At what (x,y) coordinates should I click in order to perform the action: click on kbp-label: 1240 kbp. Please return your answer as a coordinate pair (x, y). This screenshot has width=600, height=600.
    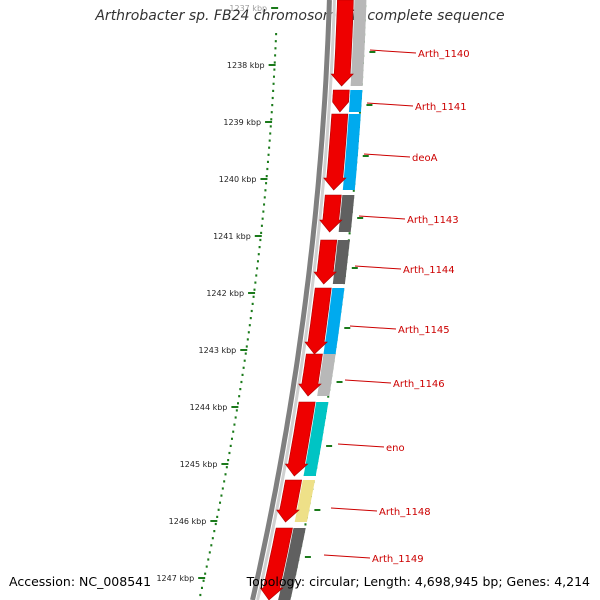
    Looking at the image, I should click on (238, 179).